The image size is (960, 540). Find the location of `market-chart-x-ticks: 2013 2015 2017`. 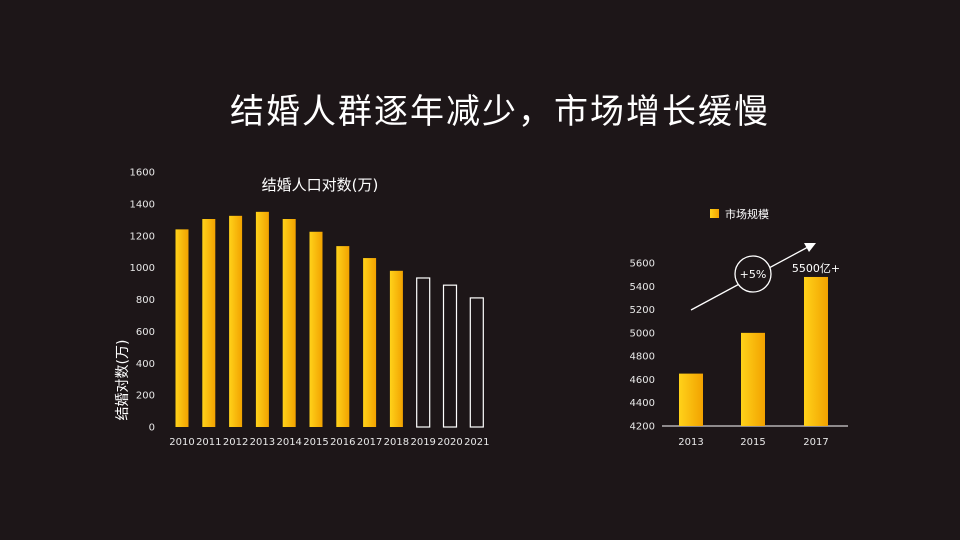

market-chart-x-ticks: 2013 2015 2017 is located at coordinates (753, 442).